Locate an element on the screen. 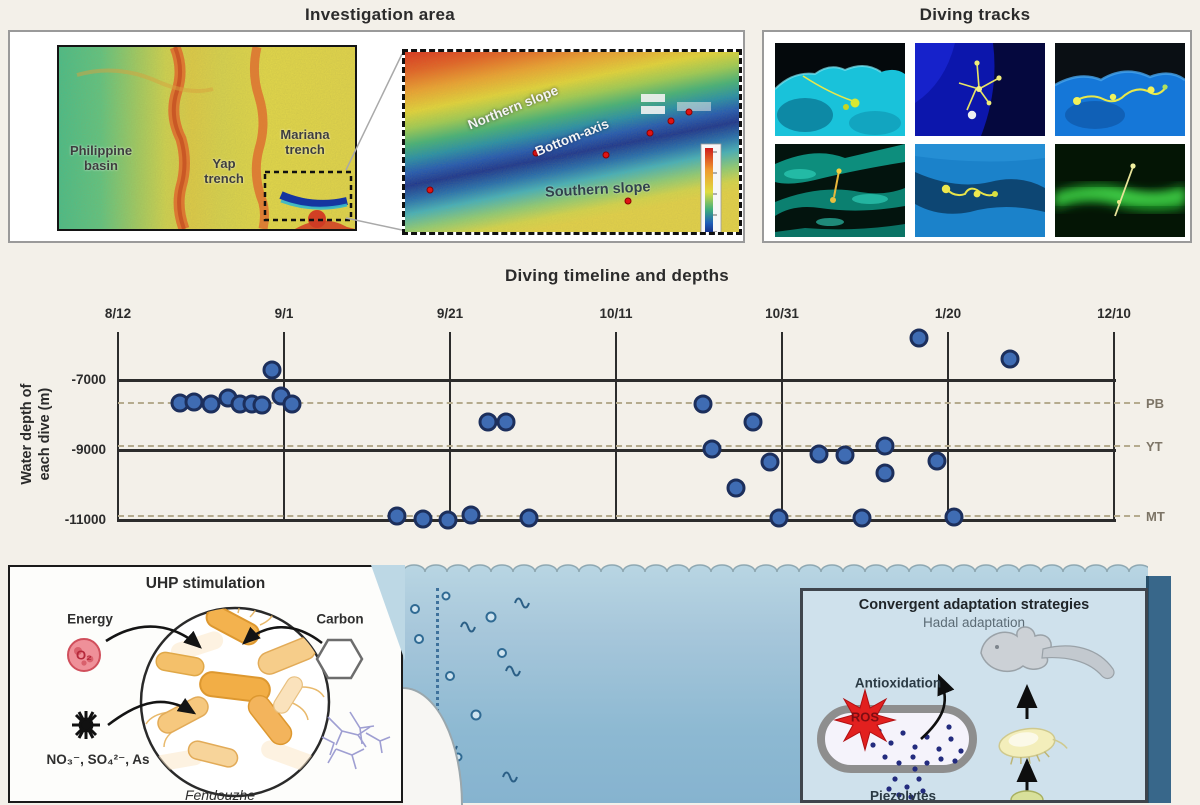 Image resolution: width=1200 pixels, height=805 pixels. organic-matter-branches is located at coordinates (356, 740).